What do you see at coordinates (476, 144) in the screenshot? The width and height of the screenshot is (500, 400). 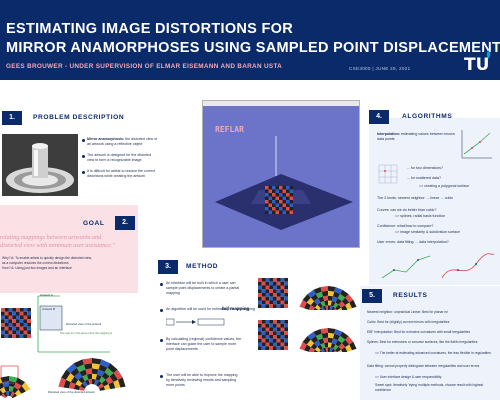 I see `interp-plot` at bounding box center [476, 144].